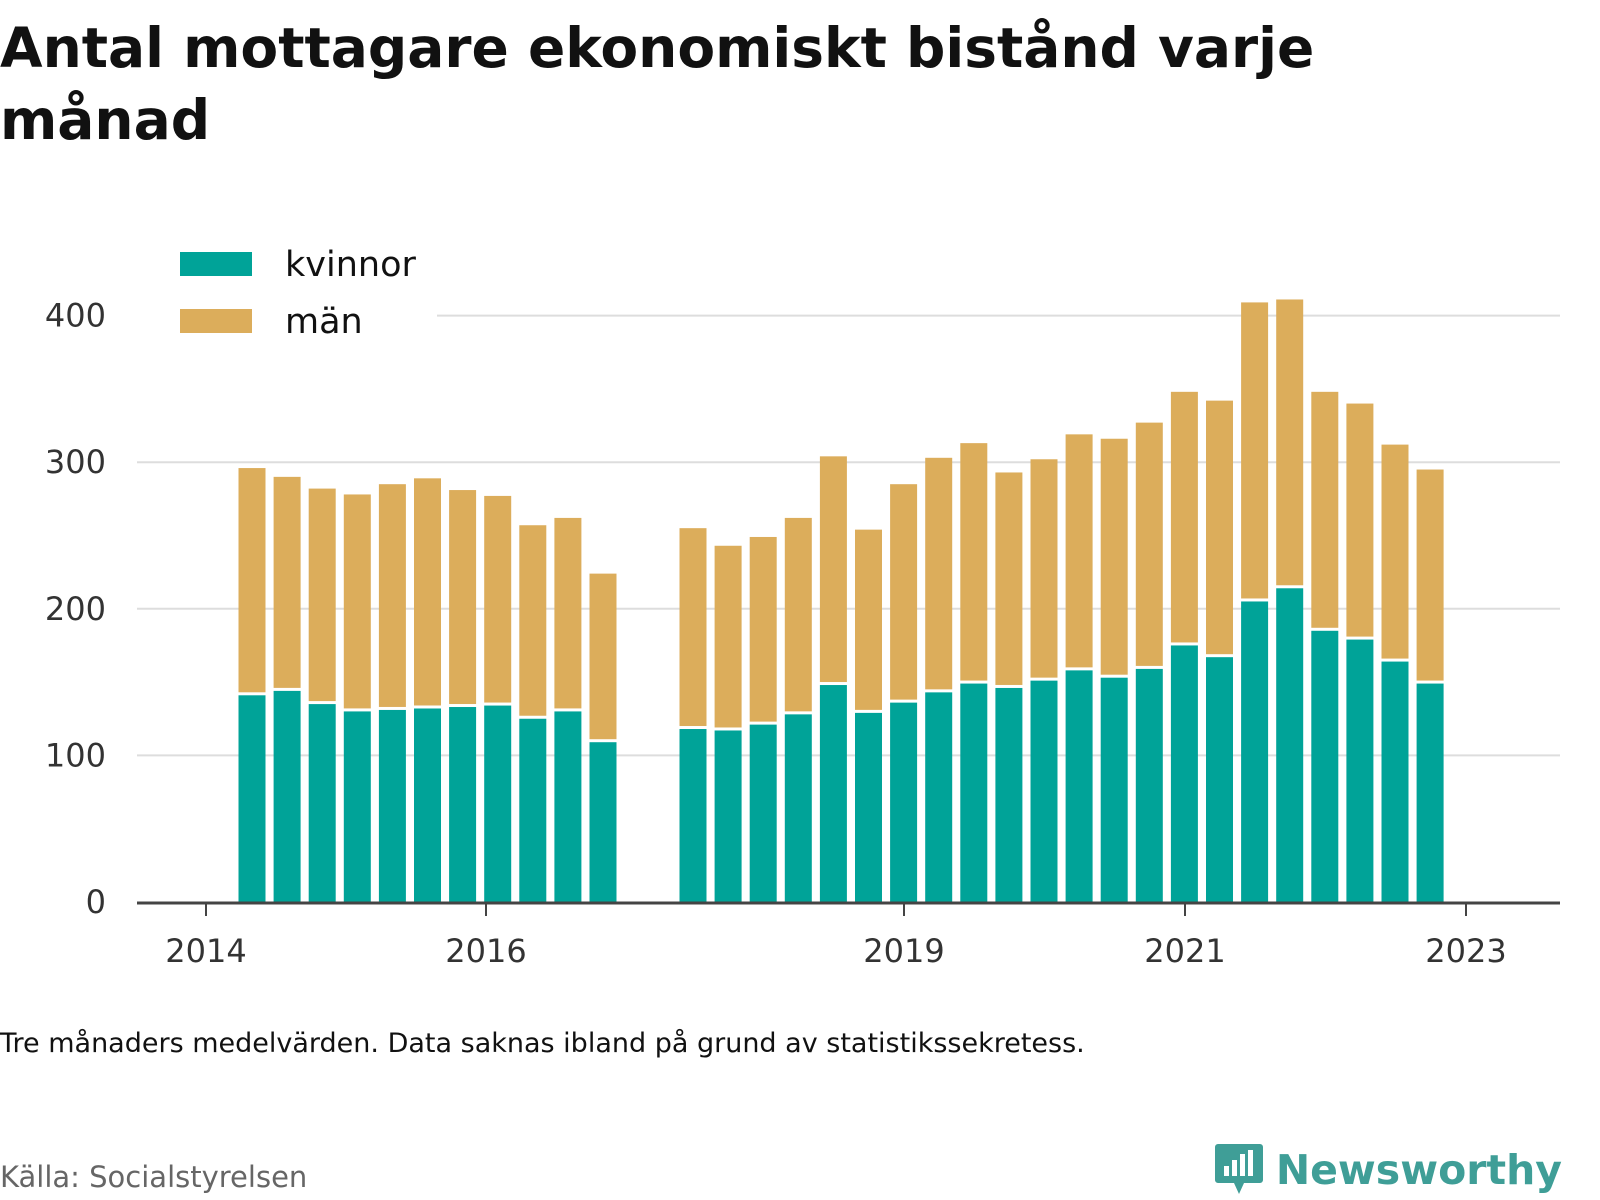 The image size is (1600, 1200). What do you see at coordinates (216, 321) in the screenshot?
I see `legend-swatch-man` at bounding box center [216, 321].